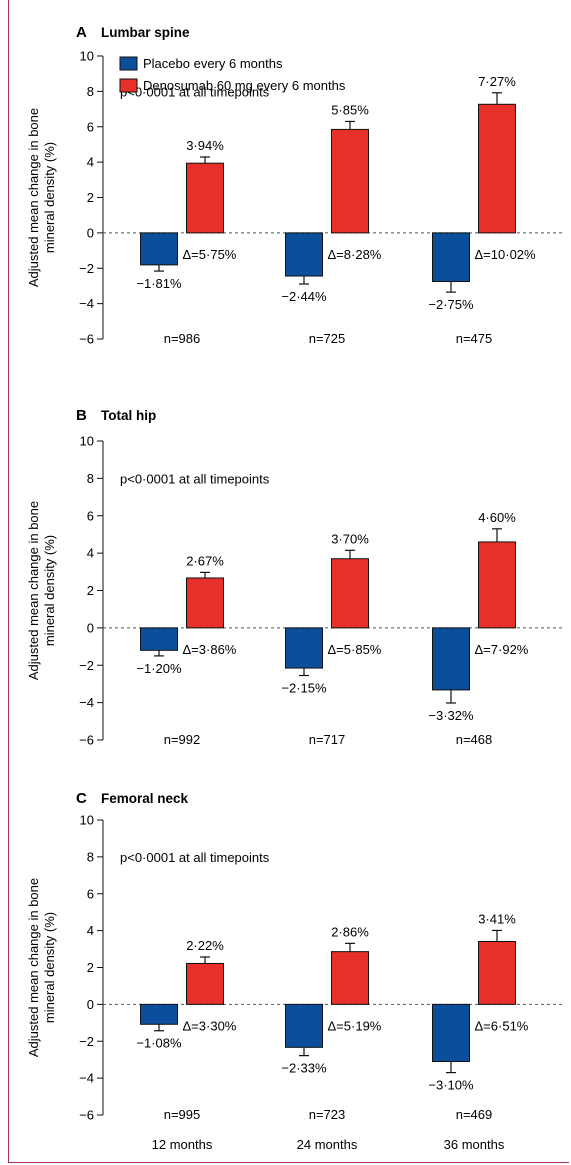 This screenshot has width=571, height=1165. Describe the element at coordinates (182, 1114) in the screenshot. I see `n-label: n=995` at that location.